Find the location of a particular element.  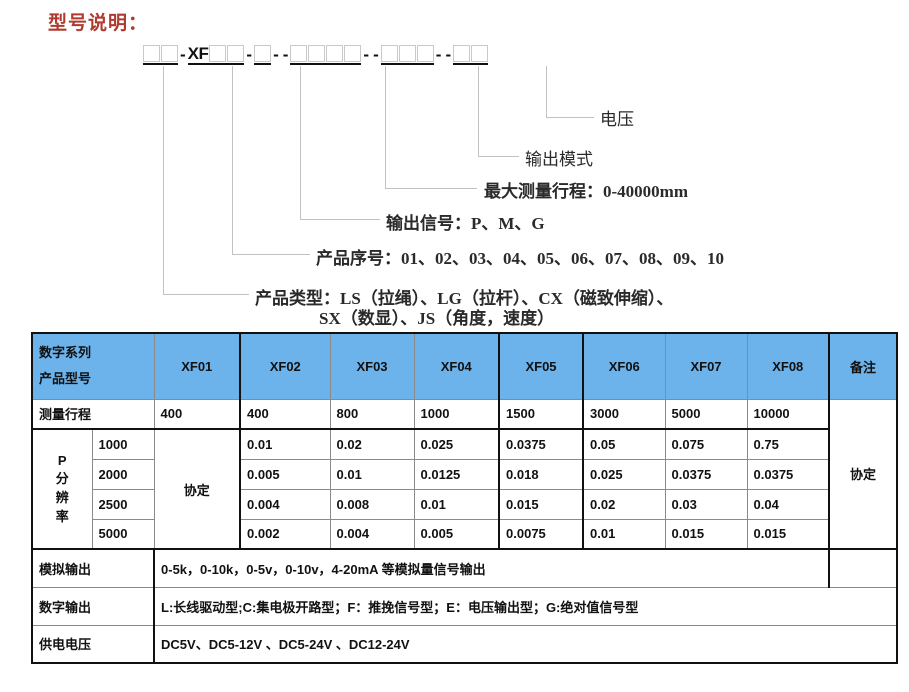

range-xf06: 3000 is located at coordinates (624, 414).